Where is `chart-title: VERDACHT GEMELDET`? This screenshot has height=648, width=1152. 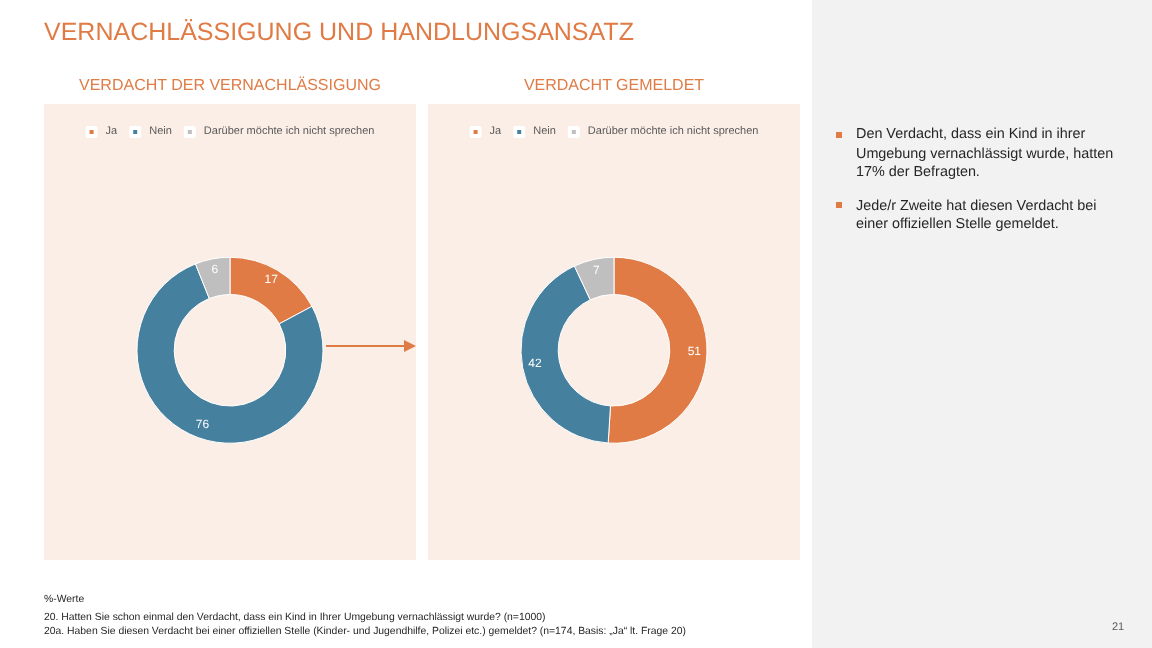
chart-title: VERDACHT GEMELDET is located at coordinates (614, 87).